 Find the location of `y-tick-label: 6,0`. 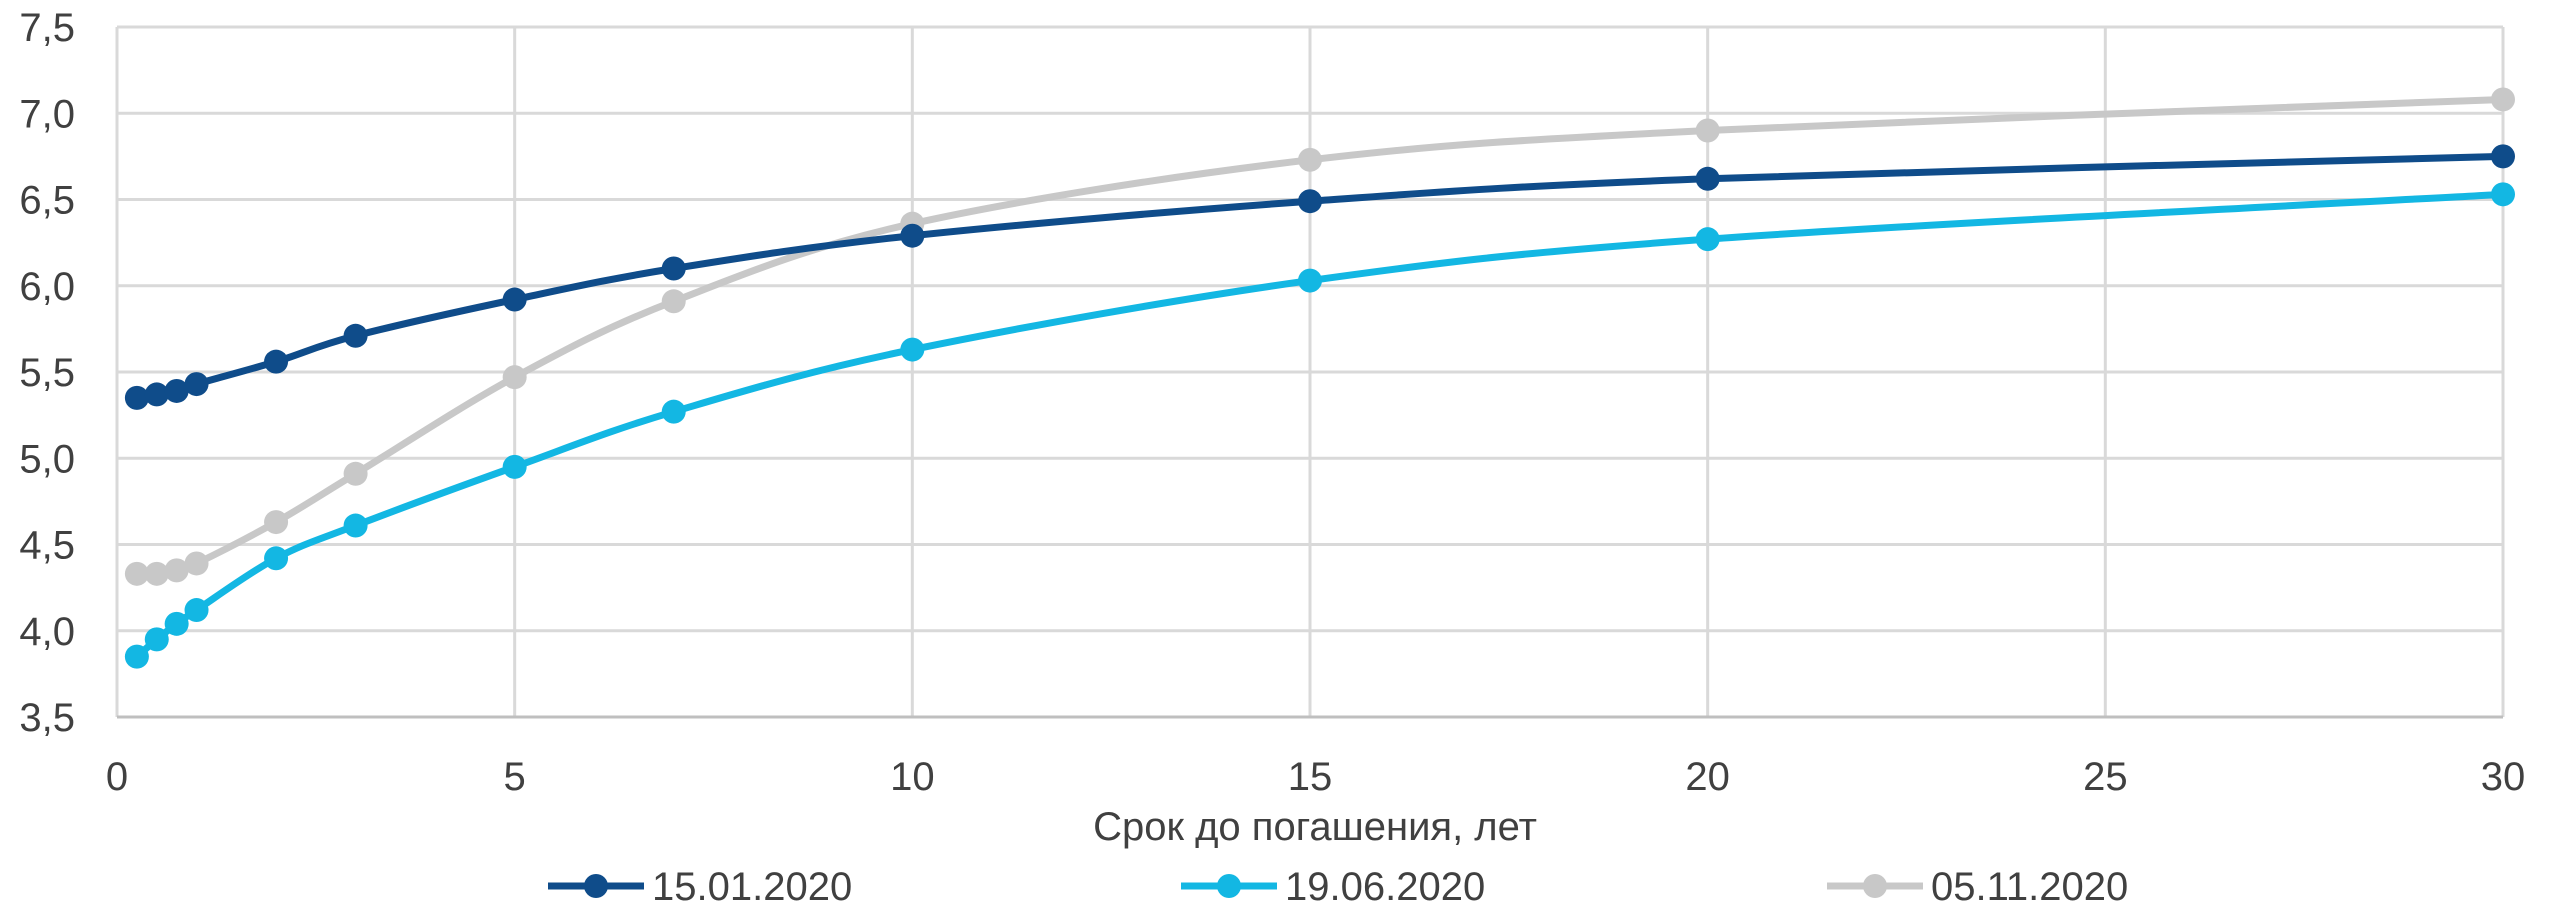

y-tick-label: 6,0 is located at coordinates (47, 287).